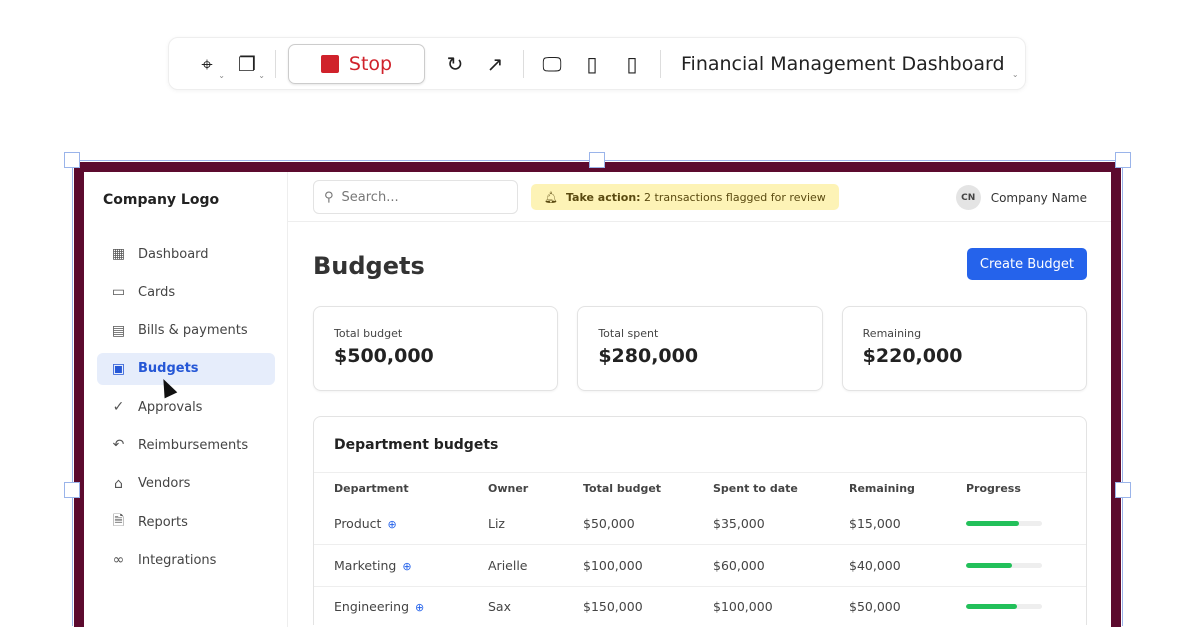 The width and height of the screenshot is (1200, 627). What do you see at coordinates (592, 63) in the screenshot?
I see `tablet-icon: ▯` at bounding box center [592, 63].